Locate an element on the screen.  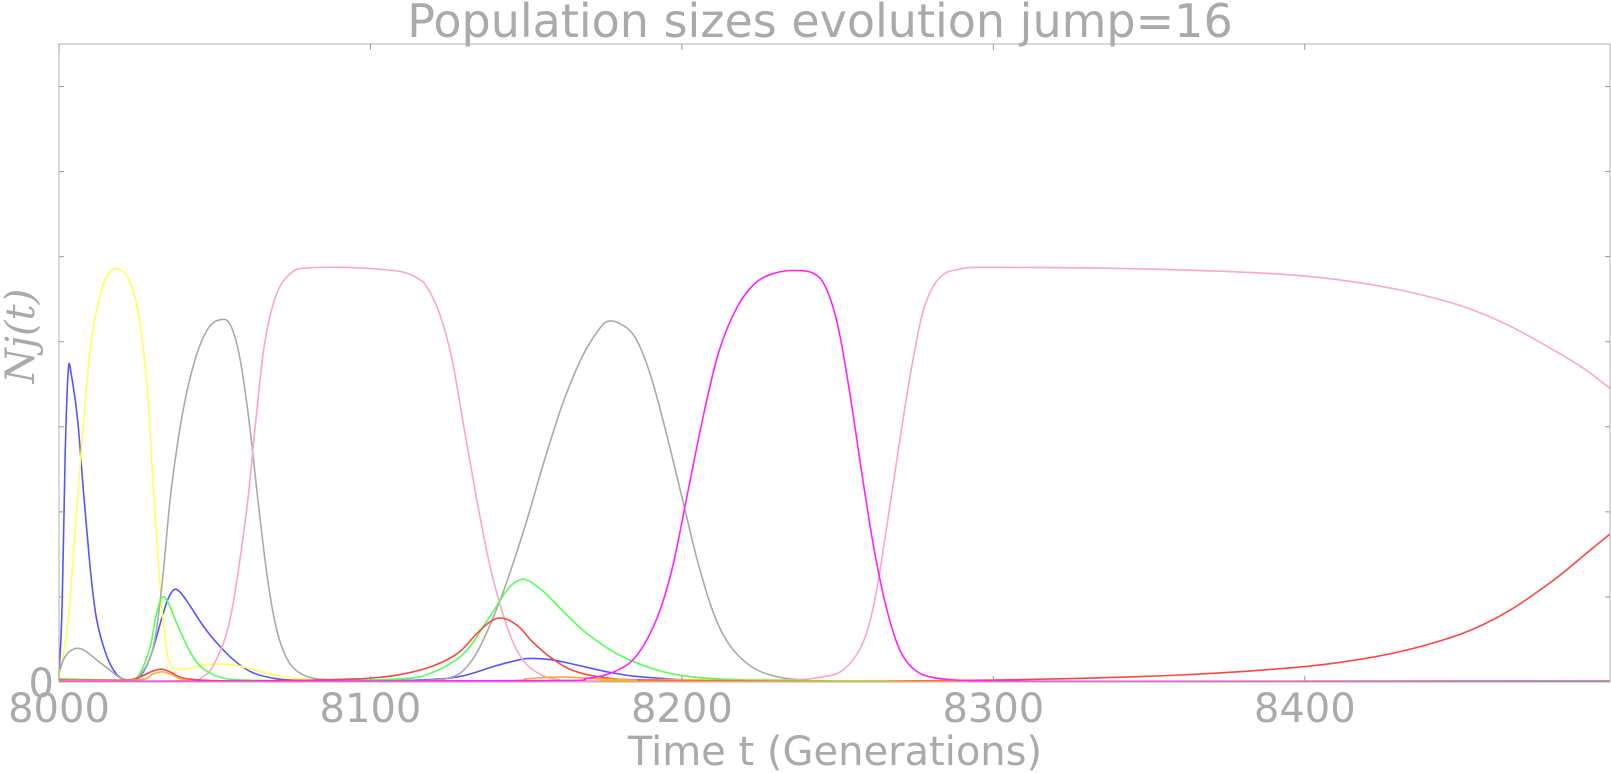
series-line-green is located at coordinates (834, 630).